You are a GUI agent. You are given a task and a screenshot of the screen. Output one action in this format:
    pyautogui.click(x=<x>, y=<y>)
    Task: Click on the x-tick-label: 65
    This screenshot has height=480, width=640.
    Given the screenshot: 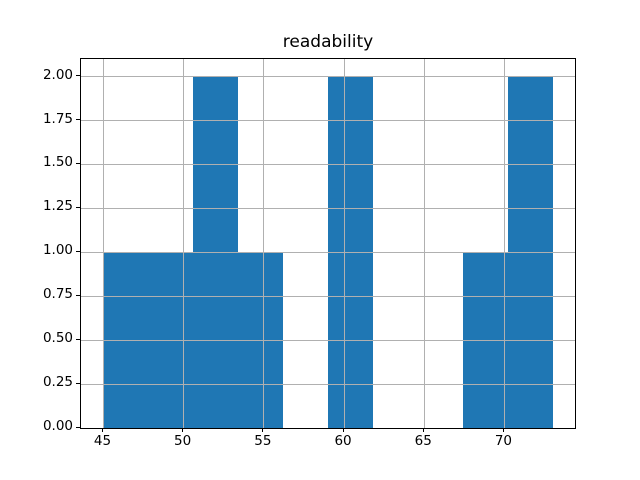 What is the action you would take?
    pyautogui.click(x=423, y=441)
    